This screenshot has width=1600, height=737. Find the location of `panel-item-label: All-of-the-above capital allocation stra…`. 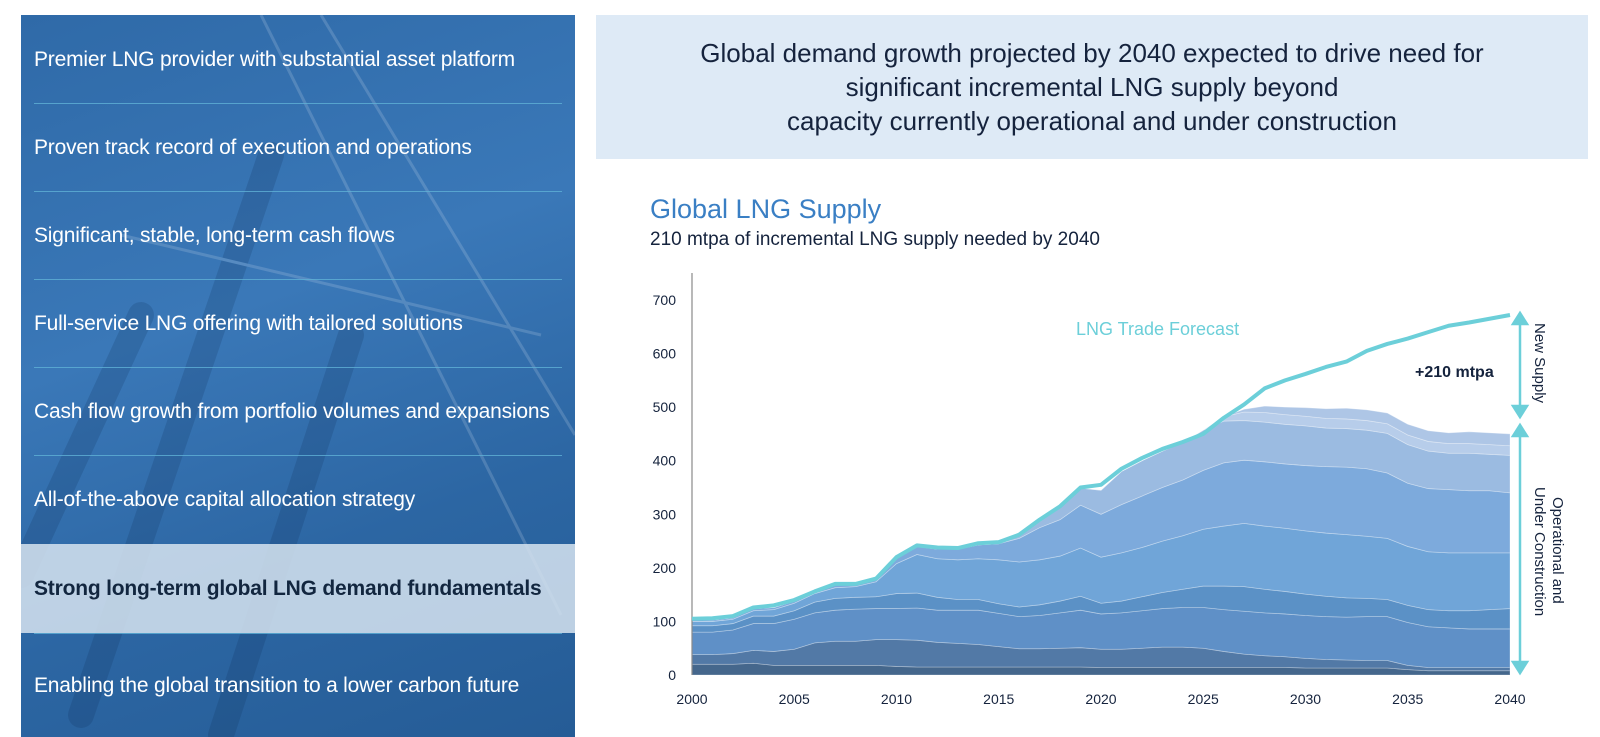

panel-item-label: All-of-the-above capital allocation stra… is located at coordinates (225, 499).